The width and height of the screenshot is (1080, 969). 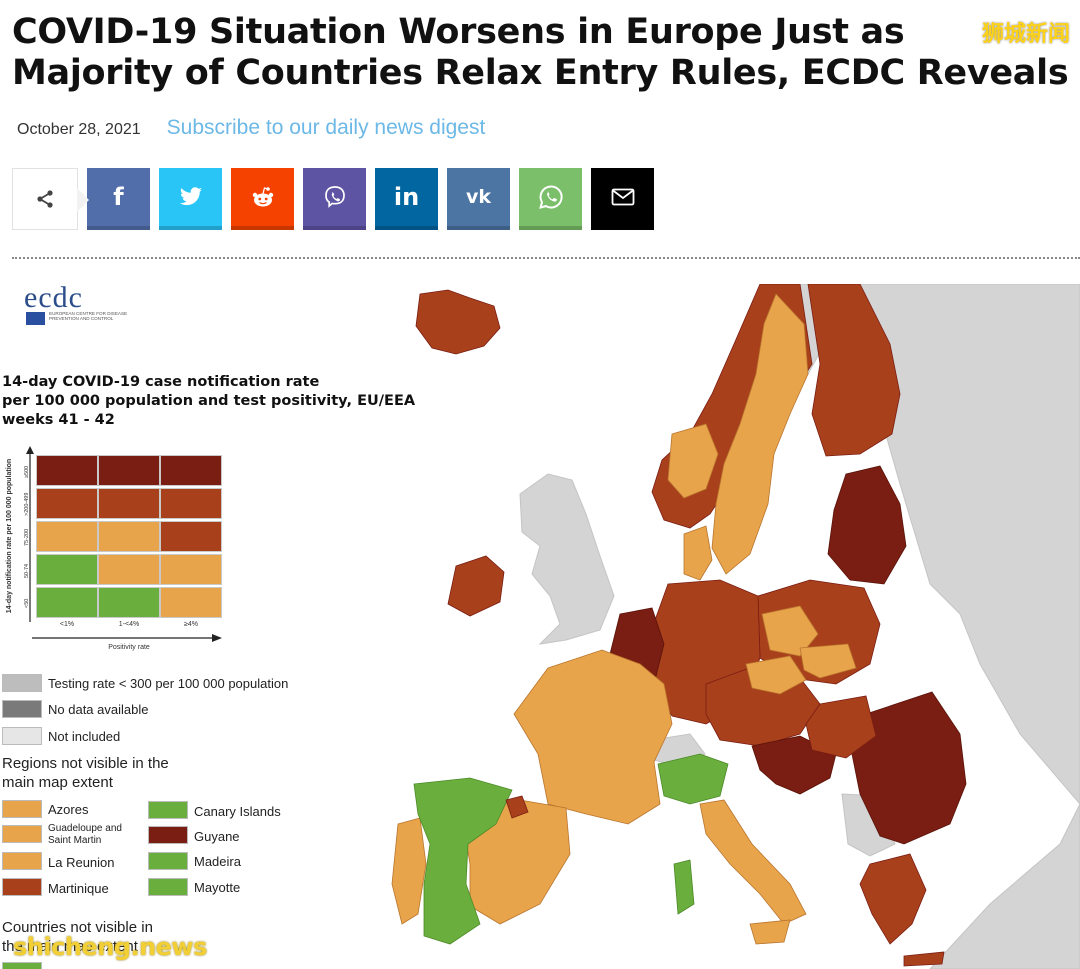 I want to click on facebook-share-button: f, so click(x=118, y=199).